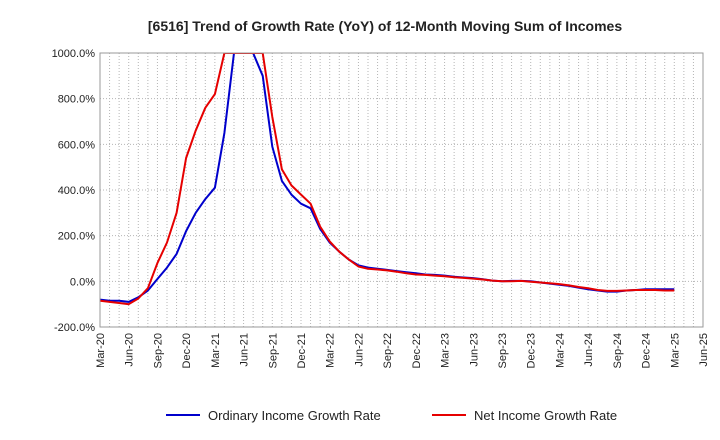 The height and width of the screenshot is (440, 720). Describe the element at coordinates (388, 350) in the screenshot. I see `x-tick-label: Sep-22` at that location.